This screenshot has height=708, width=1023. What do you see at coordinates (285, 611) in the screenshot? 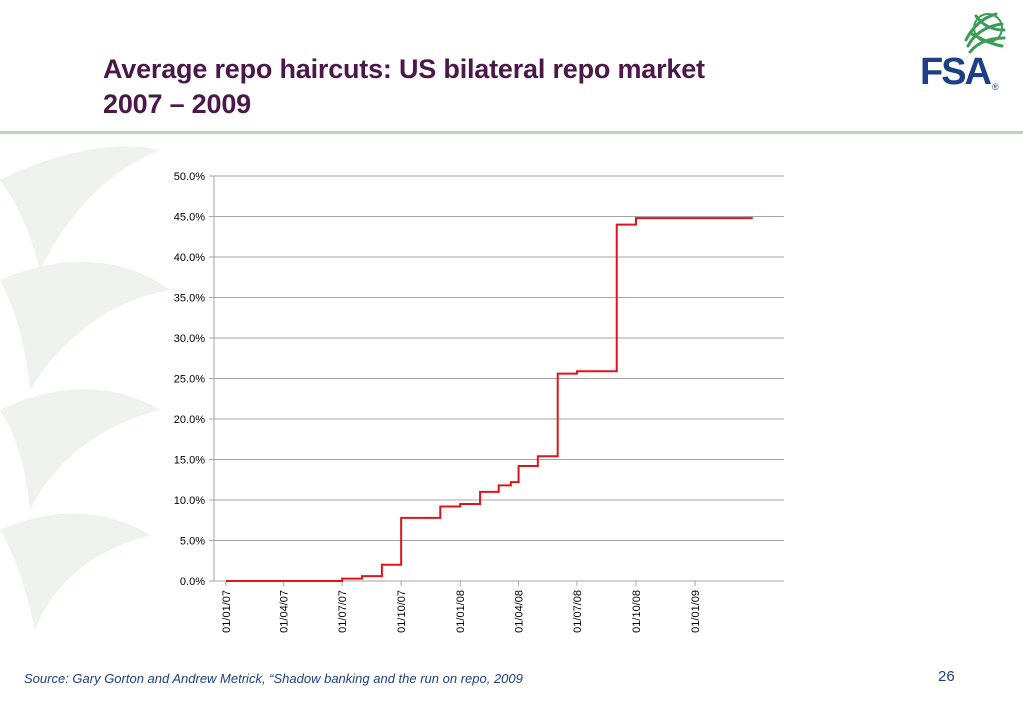
I see `x-tick-label: 01/04/07` at bounding box center [285, 611].